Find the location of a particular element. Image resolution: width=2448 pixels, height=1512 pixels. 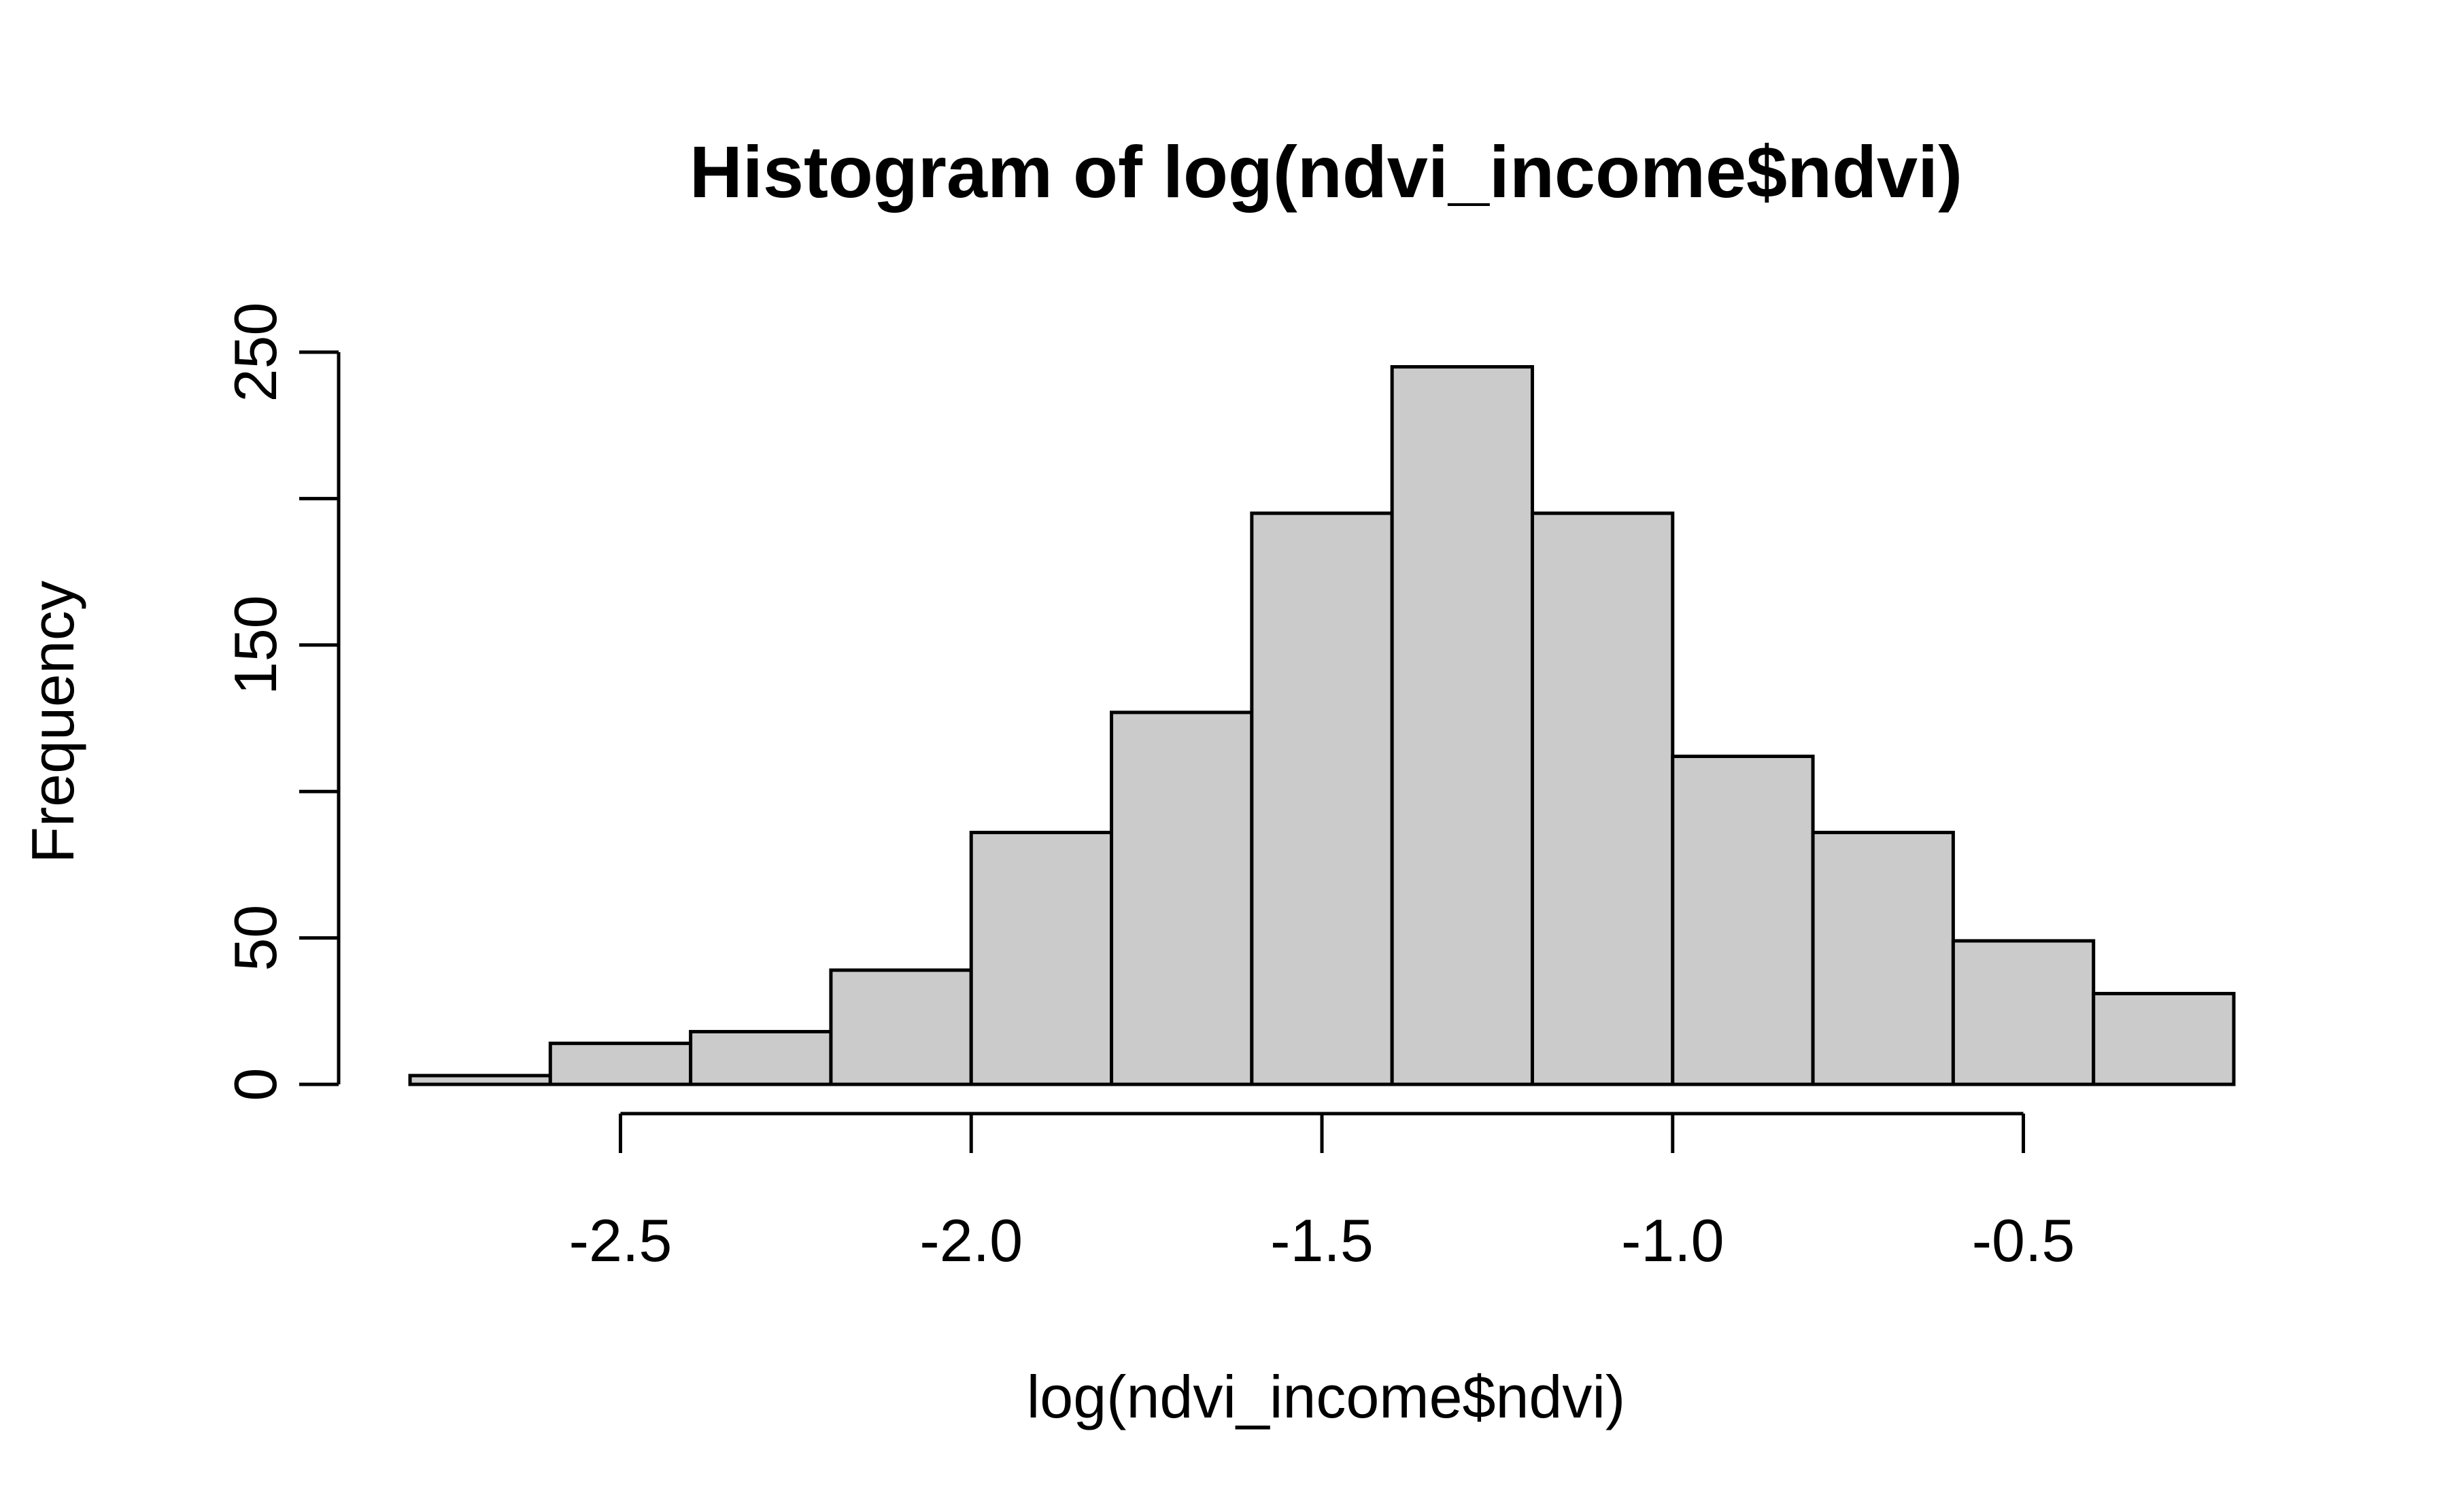

x-tick-label--1.5: -1.5 is located at coordinates (1322, 1240).